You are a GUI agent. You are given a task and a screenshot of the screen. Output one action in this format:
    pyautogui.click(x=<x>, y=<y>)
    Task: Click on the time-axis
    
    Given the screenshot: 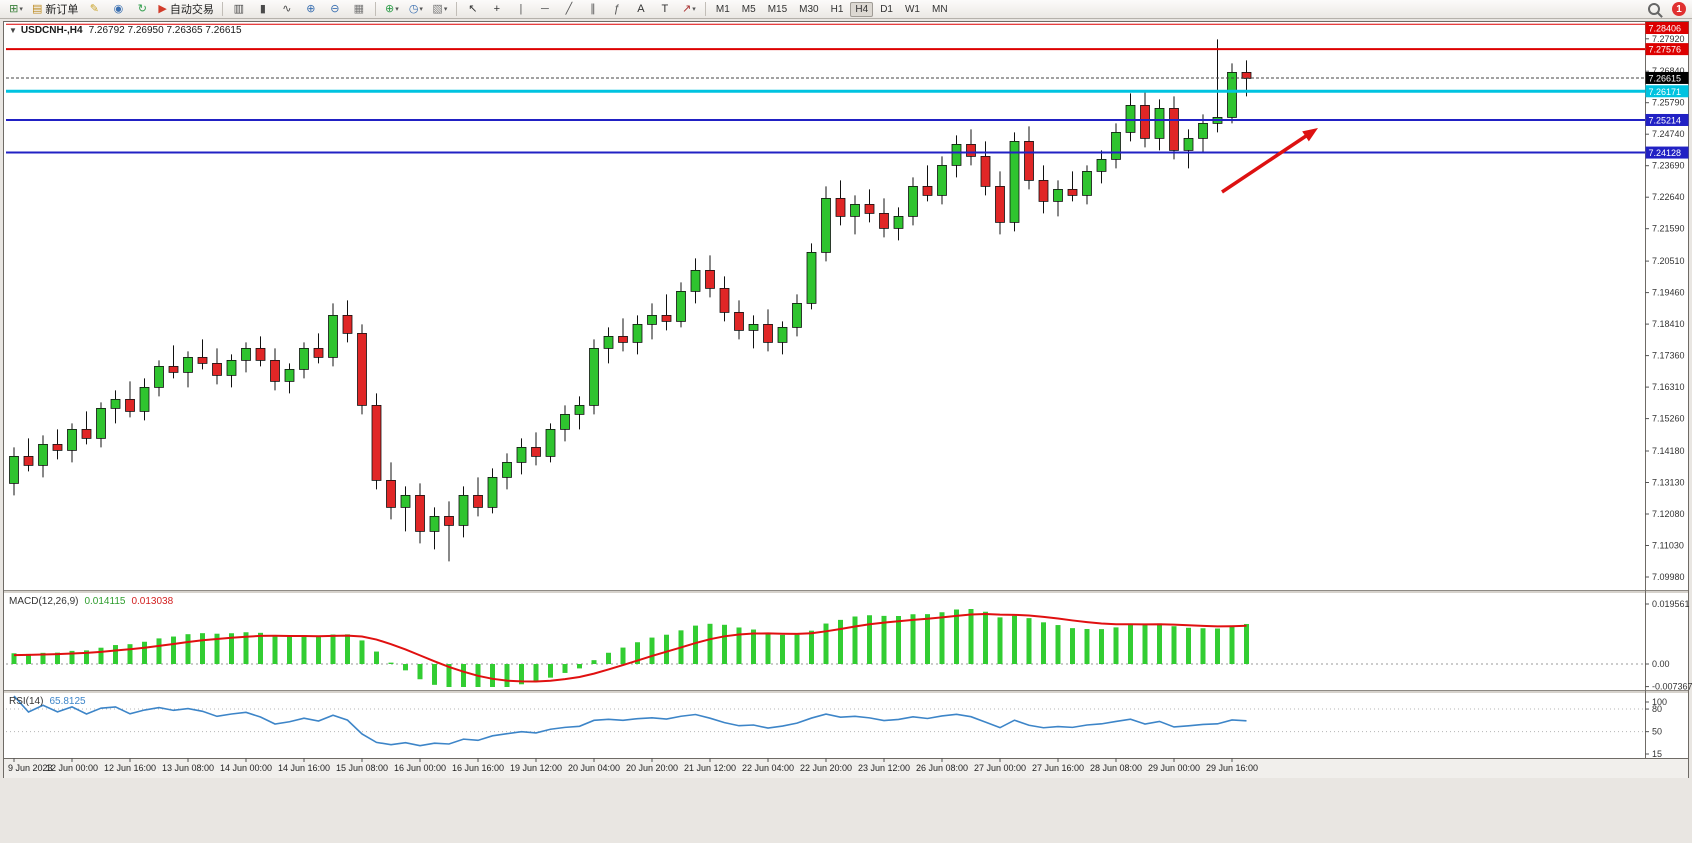 What is the action you would take?
    pyautogui.click(x=846, y=768)
    